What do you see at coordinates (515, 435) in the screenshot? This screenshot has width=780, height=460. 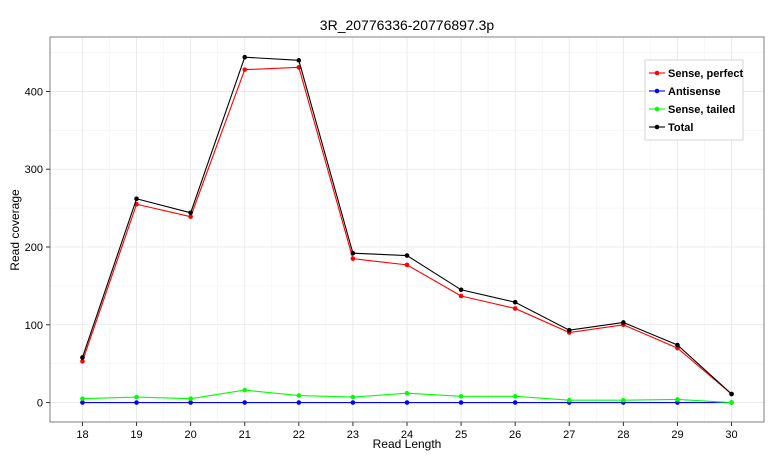 I see `x-tick-label: 26` at bounding box center [515, 435].